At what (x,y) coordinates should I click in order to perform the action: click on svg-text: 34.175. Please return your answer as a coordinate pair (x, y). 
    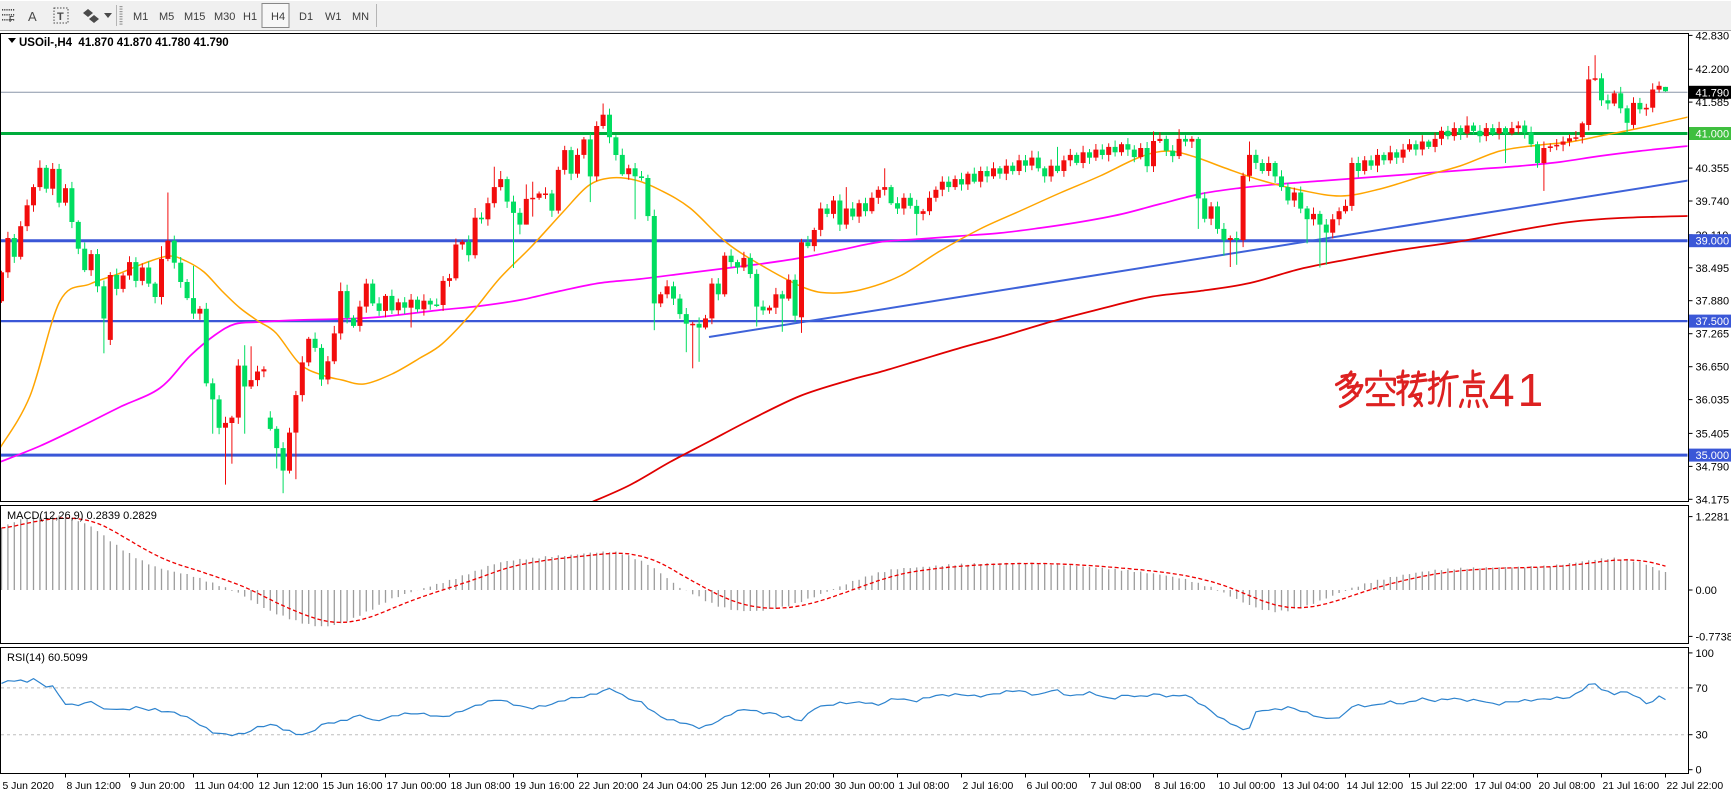
    Looking at the image, I should click on (1713, 500).